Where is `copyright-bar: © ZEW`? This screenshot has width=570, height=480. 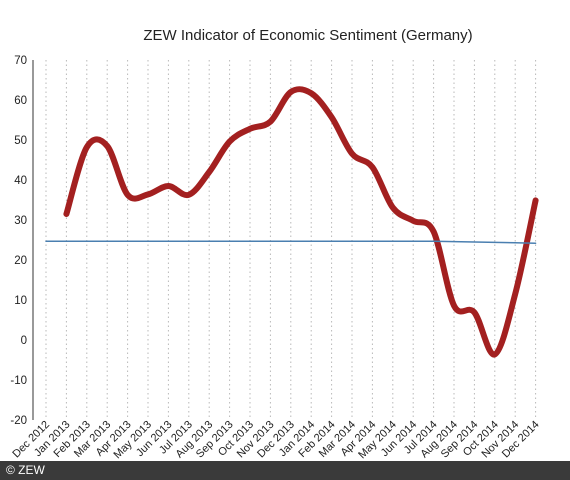
copyright-bar: © ZEW is located at coordinates (285, 470).